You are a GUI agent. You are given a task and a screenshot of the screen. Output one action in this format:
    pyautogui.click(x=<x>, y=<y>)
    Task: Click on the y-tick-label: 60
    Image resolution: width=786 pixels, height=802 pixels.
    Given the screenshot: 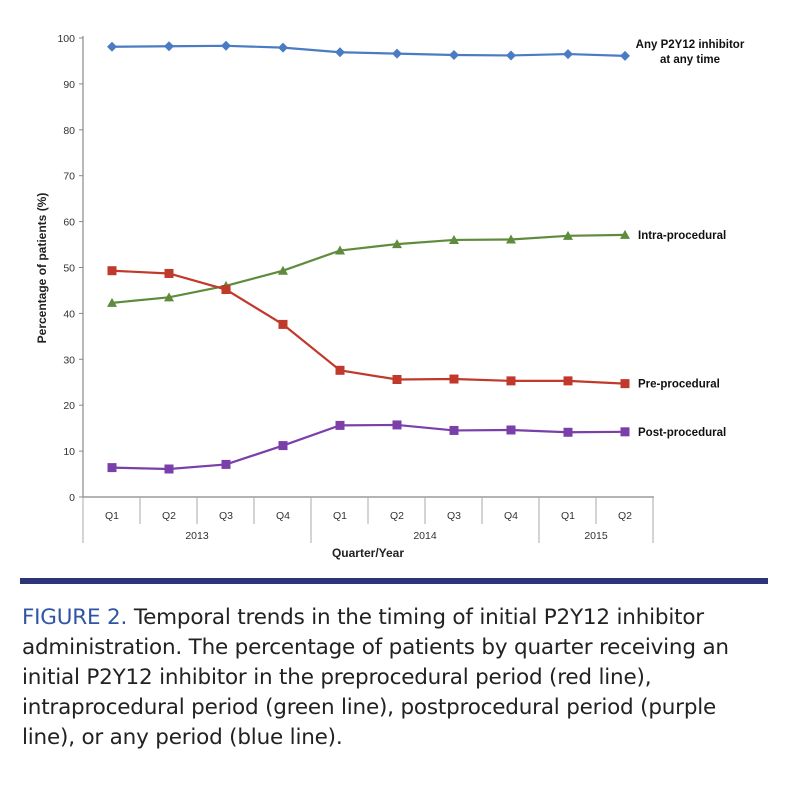 What is the action you would take?
    pyautogui.click(x=69, y=223)
    